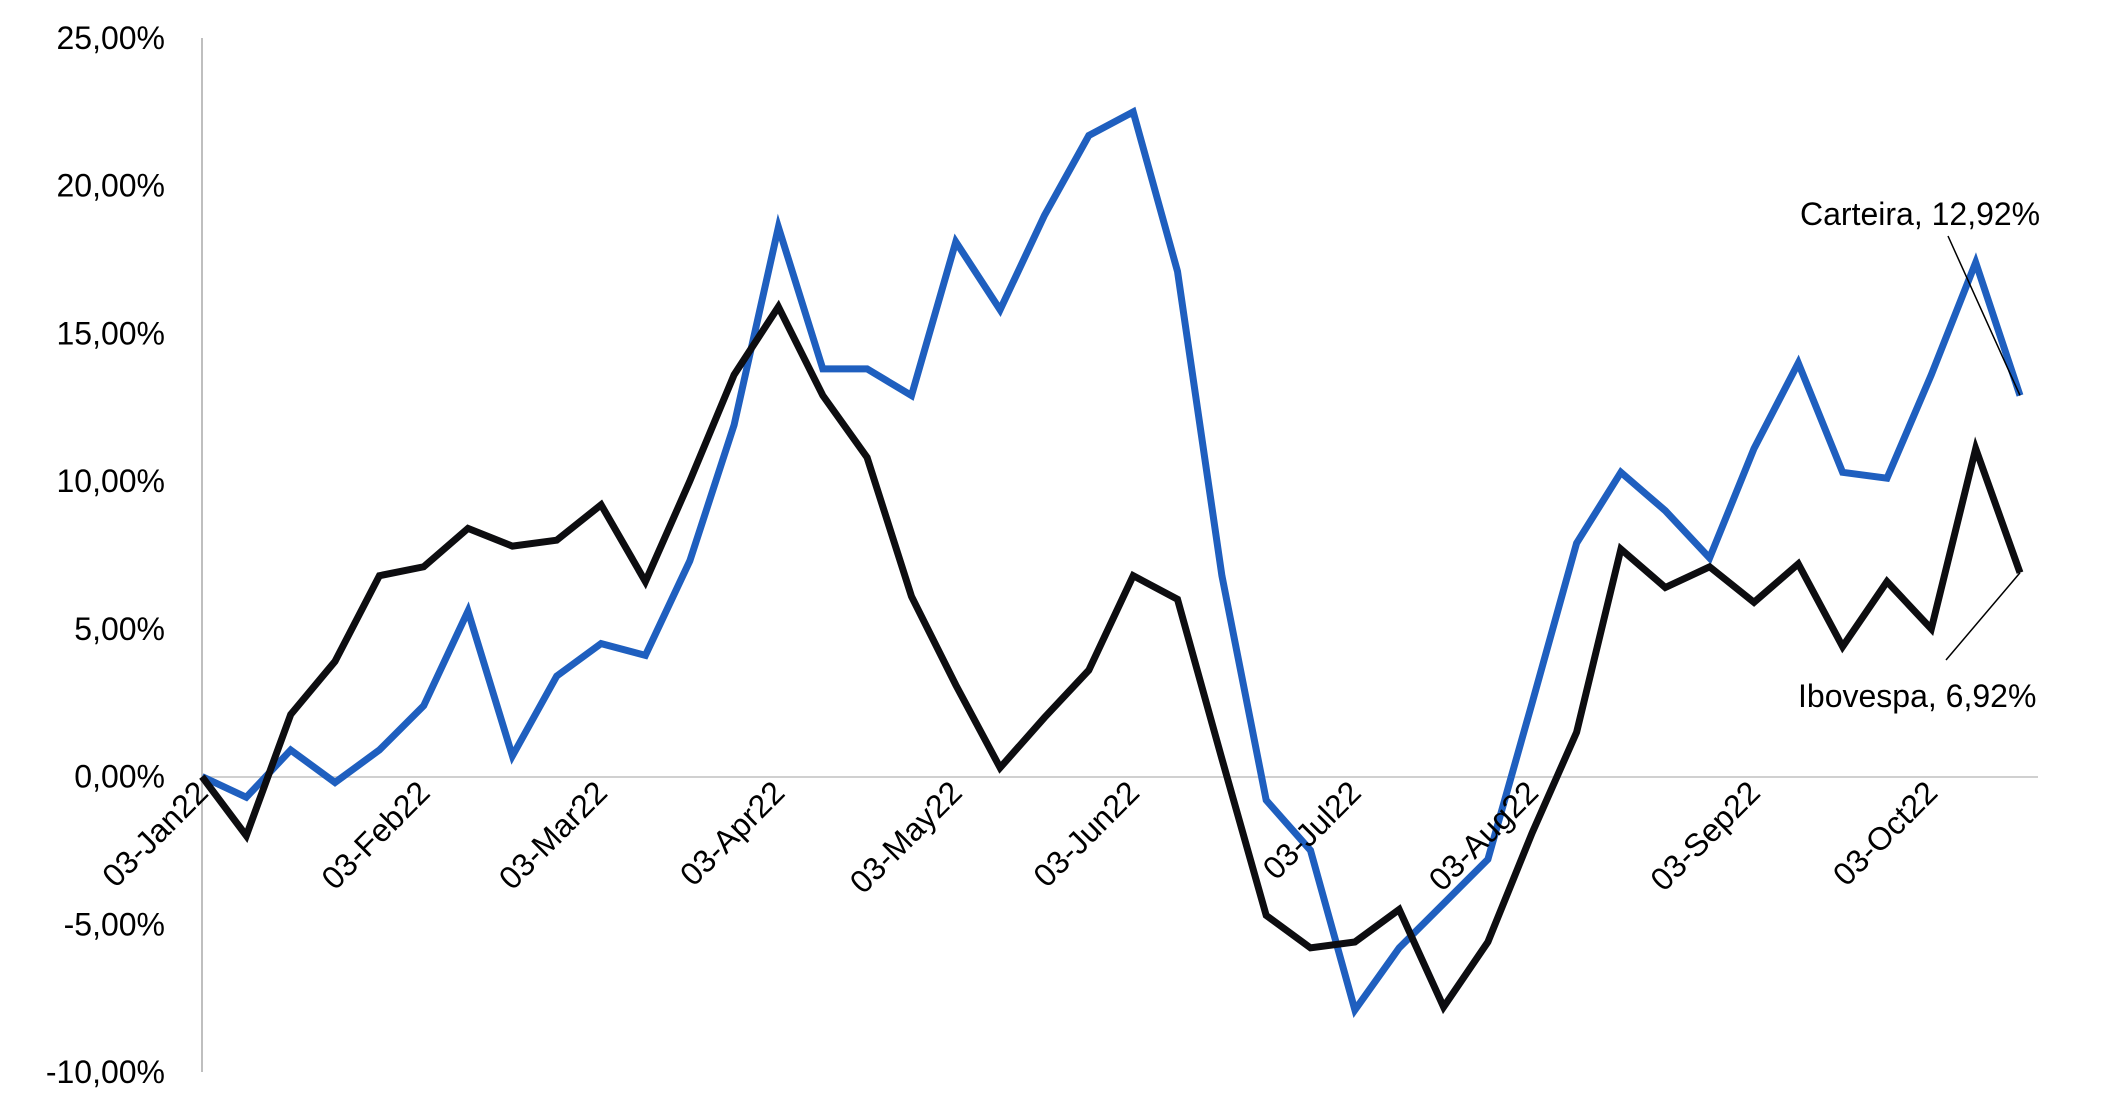 This screenshot has height=1093, width=2106. I want to click on y-tick-label: 15,00%, so click(110, 333).